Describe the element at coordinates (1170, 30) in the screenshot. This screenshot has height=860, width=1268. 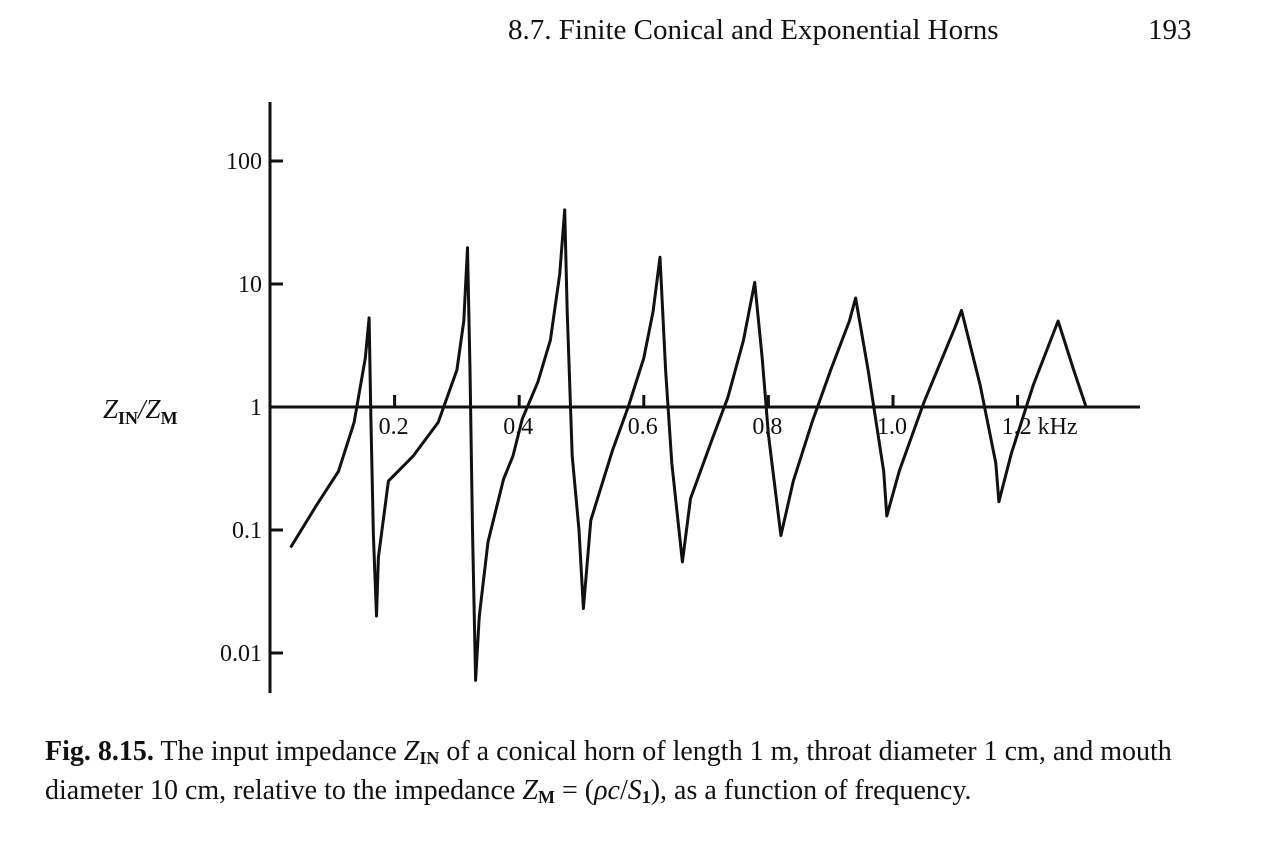
I see `page-number: 193` at that location.